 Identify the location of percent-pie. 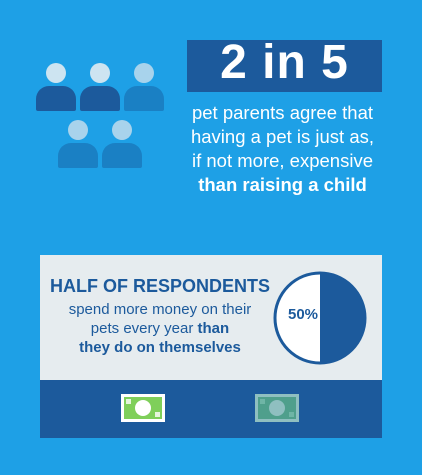
(320, 318).